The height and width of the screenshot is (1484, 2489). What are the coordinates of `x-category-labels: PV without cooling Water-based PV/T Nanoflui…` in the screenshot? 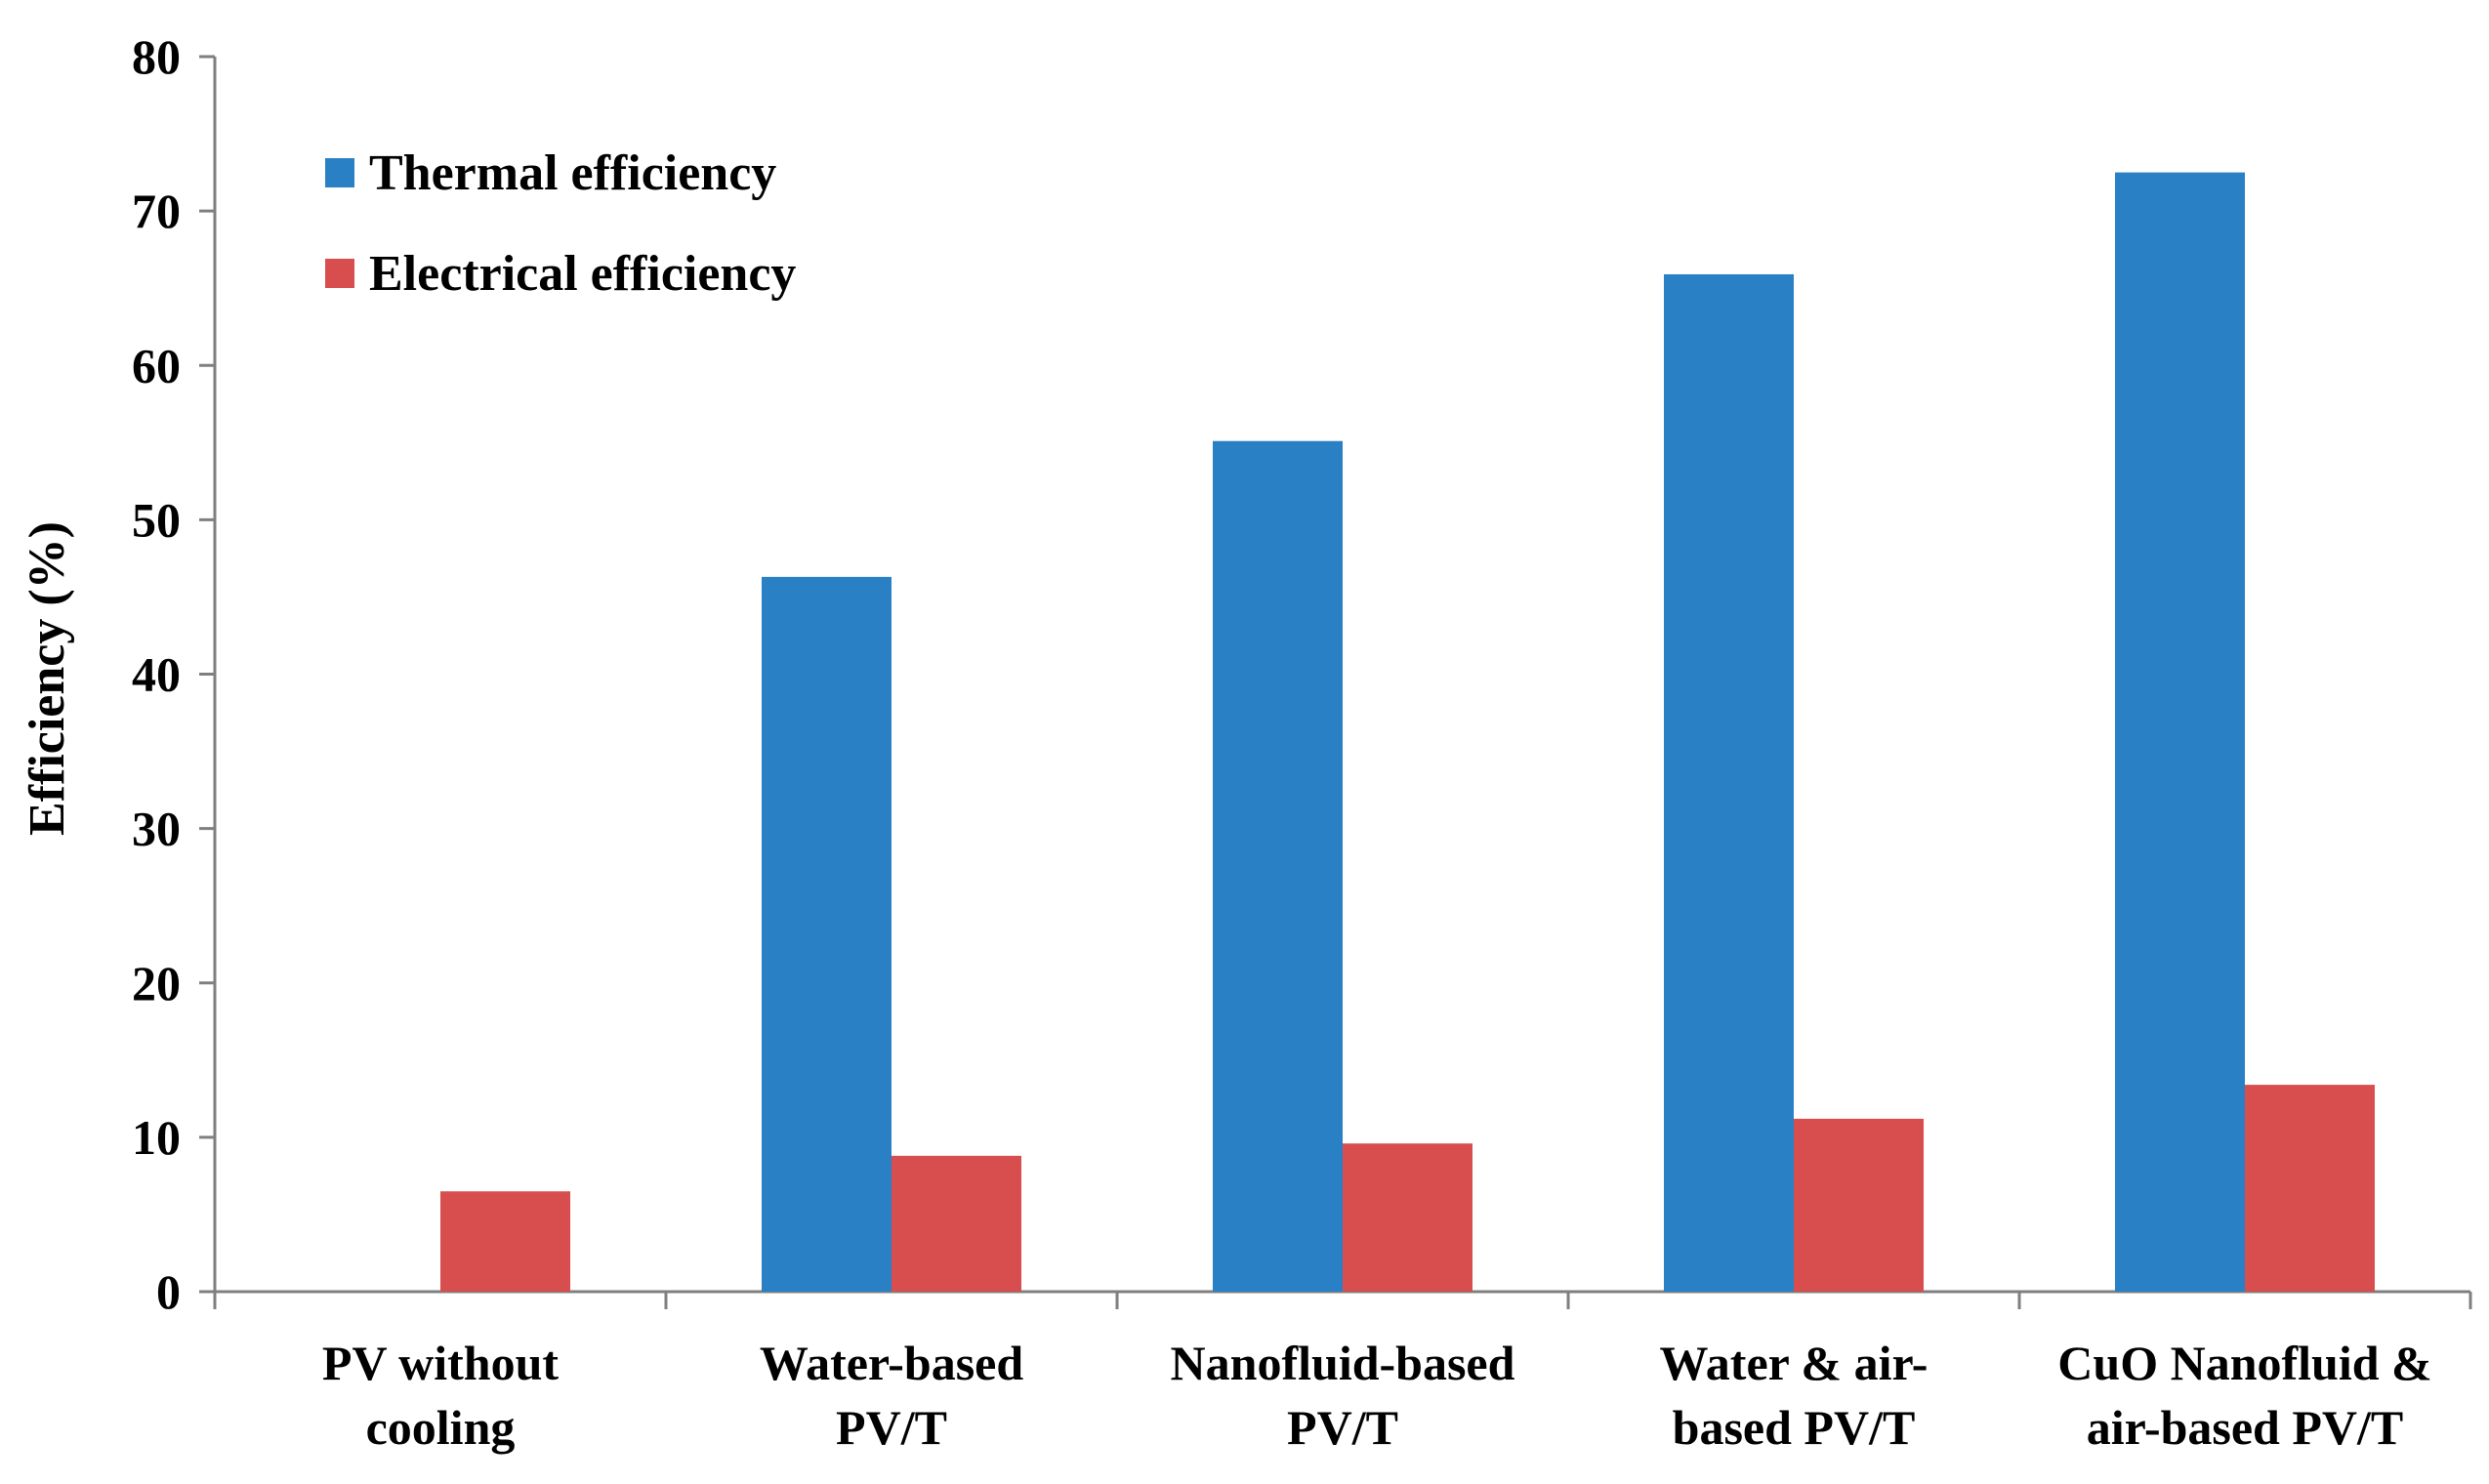 It's located at (1377, 1396).